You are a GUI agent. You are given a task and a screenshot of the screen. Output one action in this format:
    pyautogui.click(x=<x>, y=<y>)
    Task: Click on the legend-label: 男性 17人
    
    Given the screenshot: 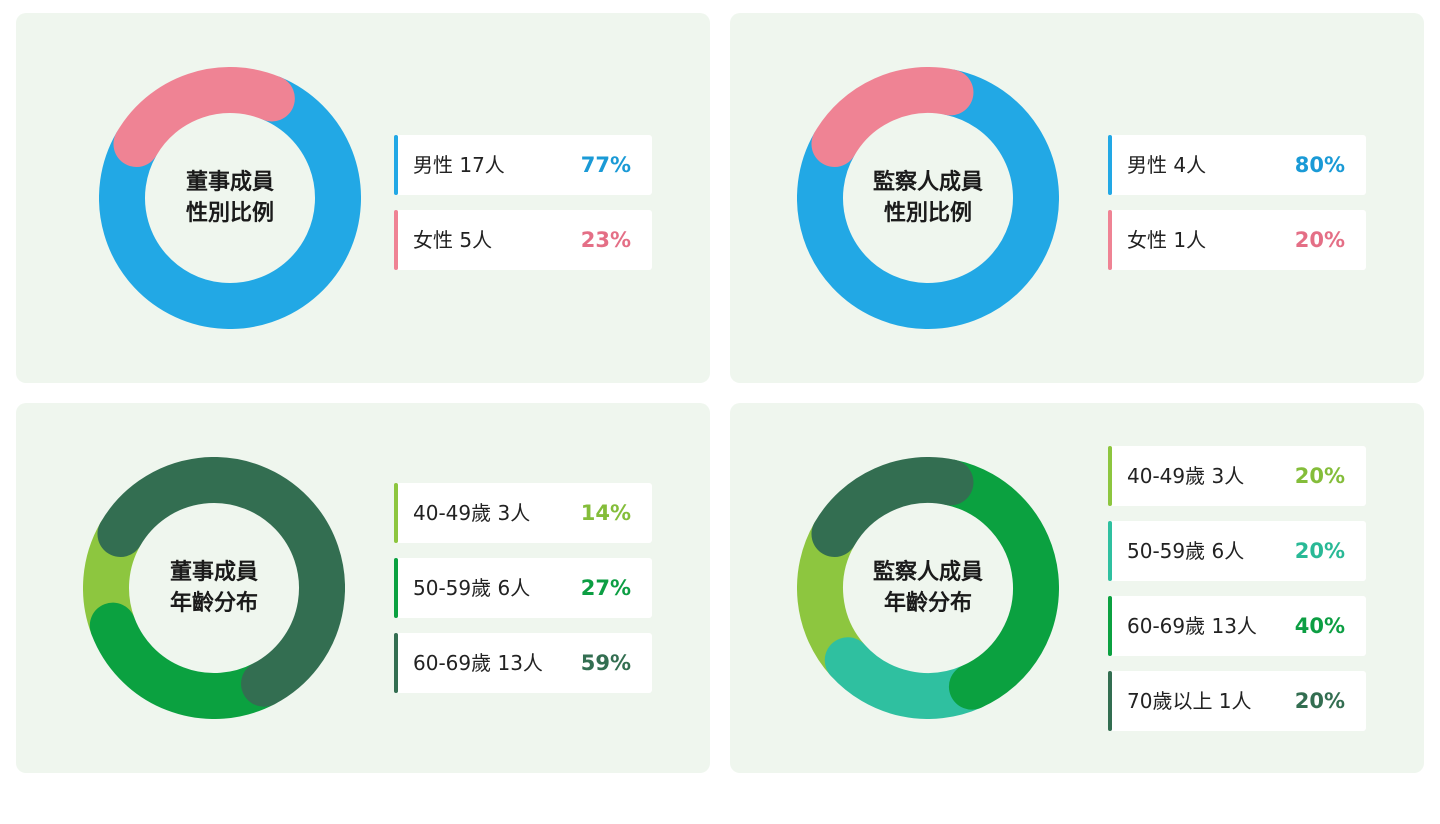 What is the action you would take?
    pyautogui.click(x=459, y=165)
    